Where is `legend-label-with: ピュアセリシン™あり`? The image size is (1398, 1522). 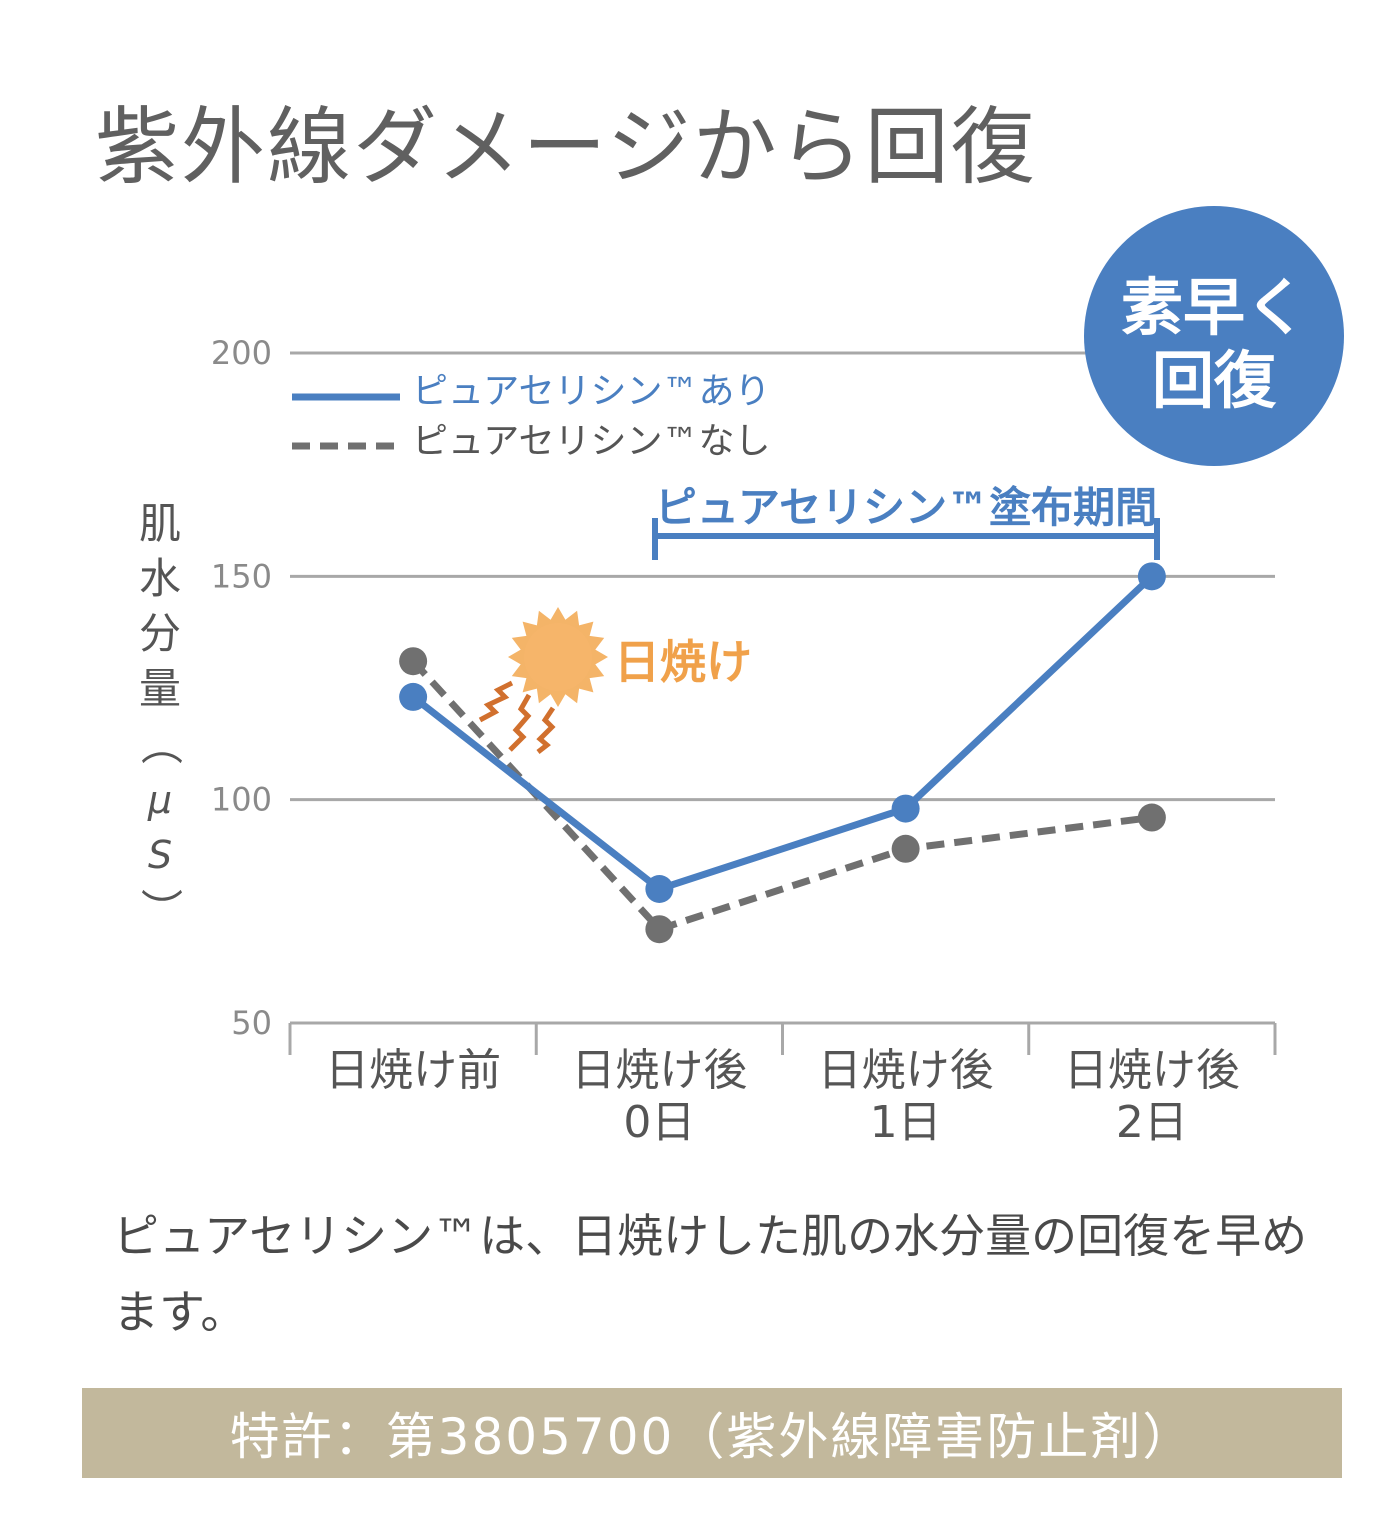 legend-label-with: ピュアセリシン™あり is located at coordinates (591, 391).